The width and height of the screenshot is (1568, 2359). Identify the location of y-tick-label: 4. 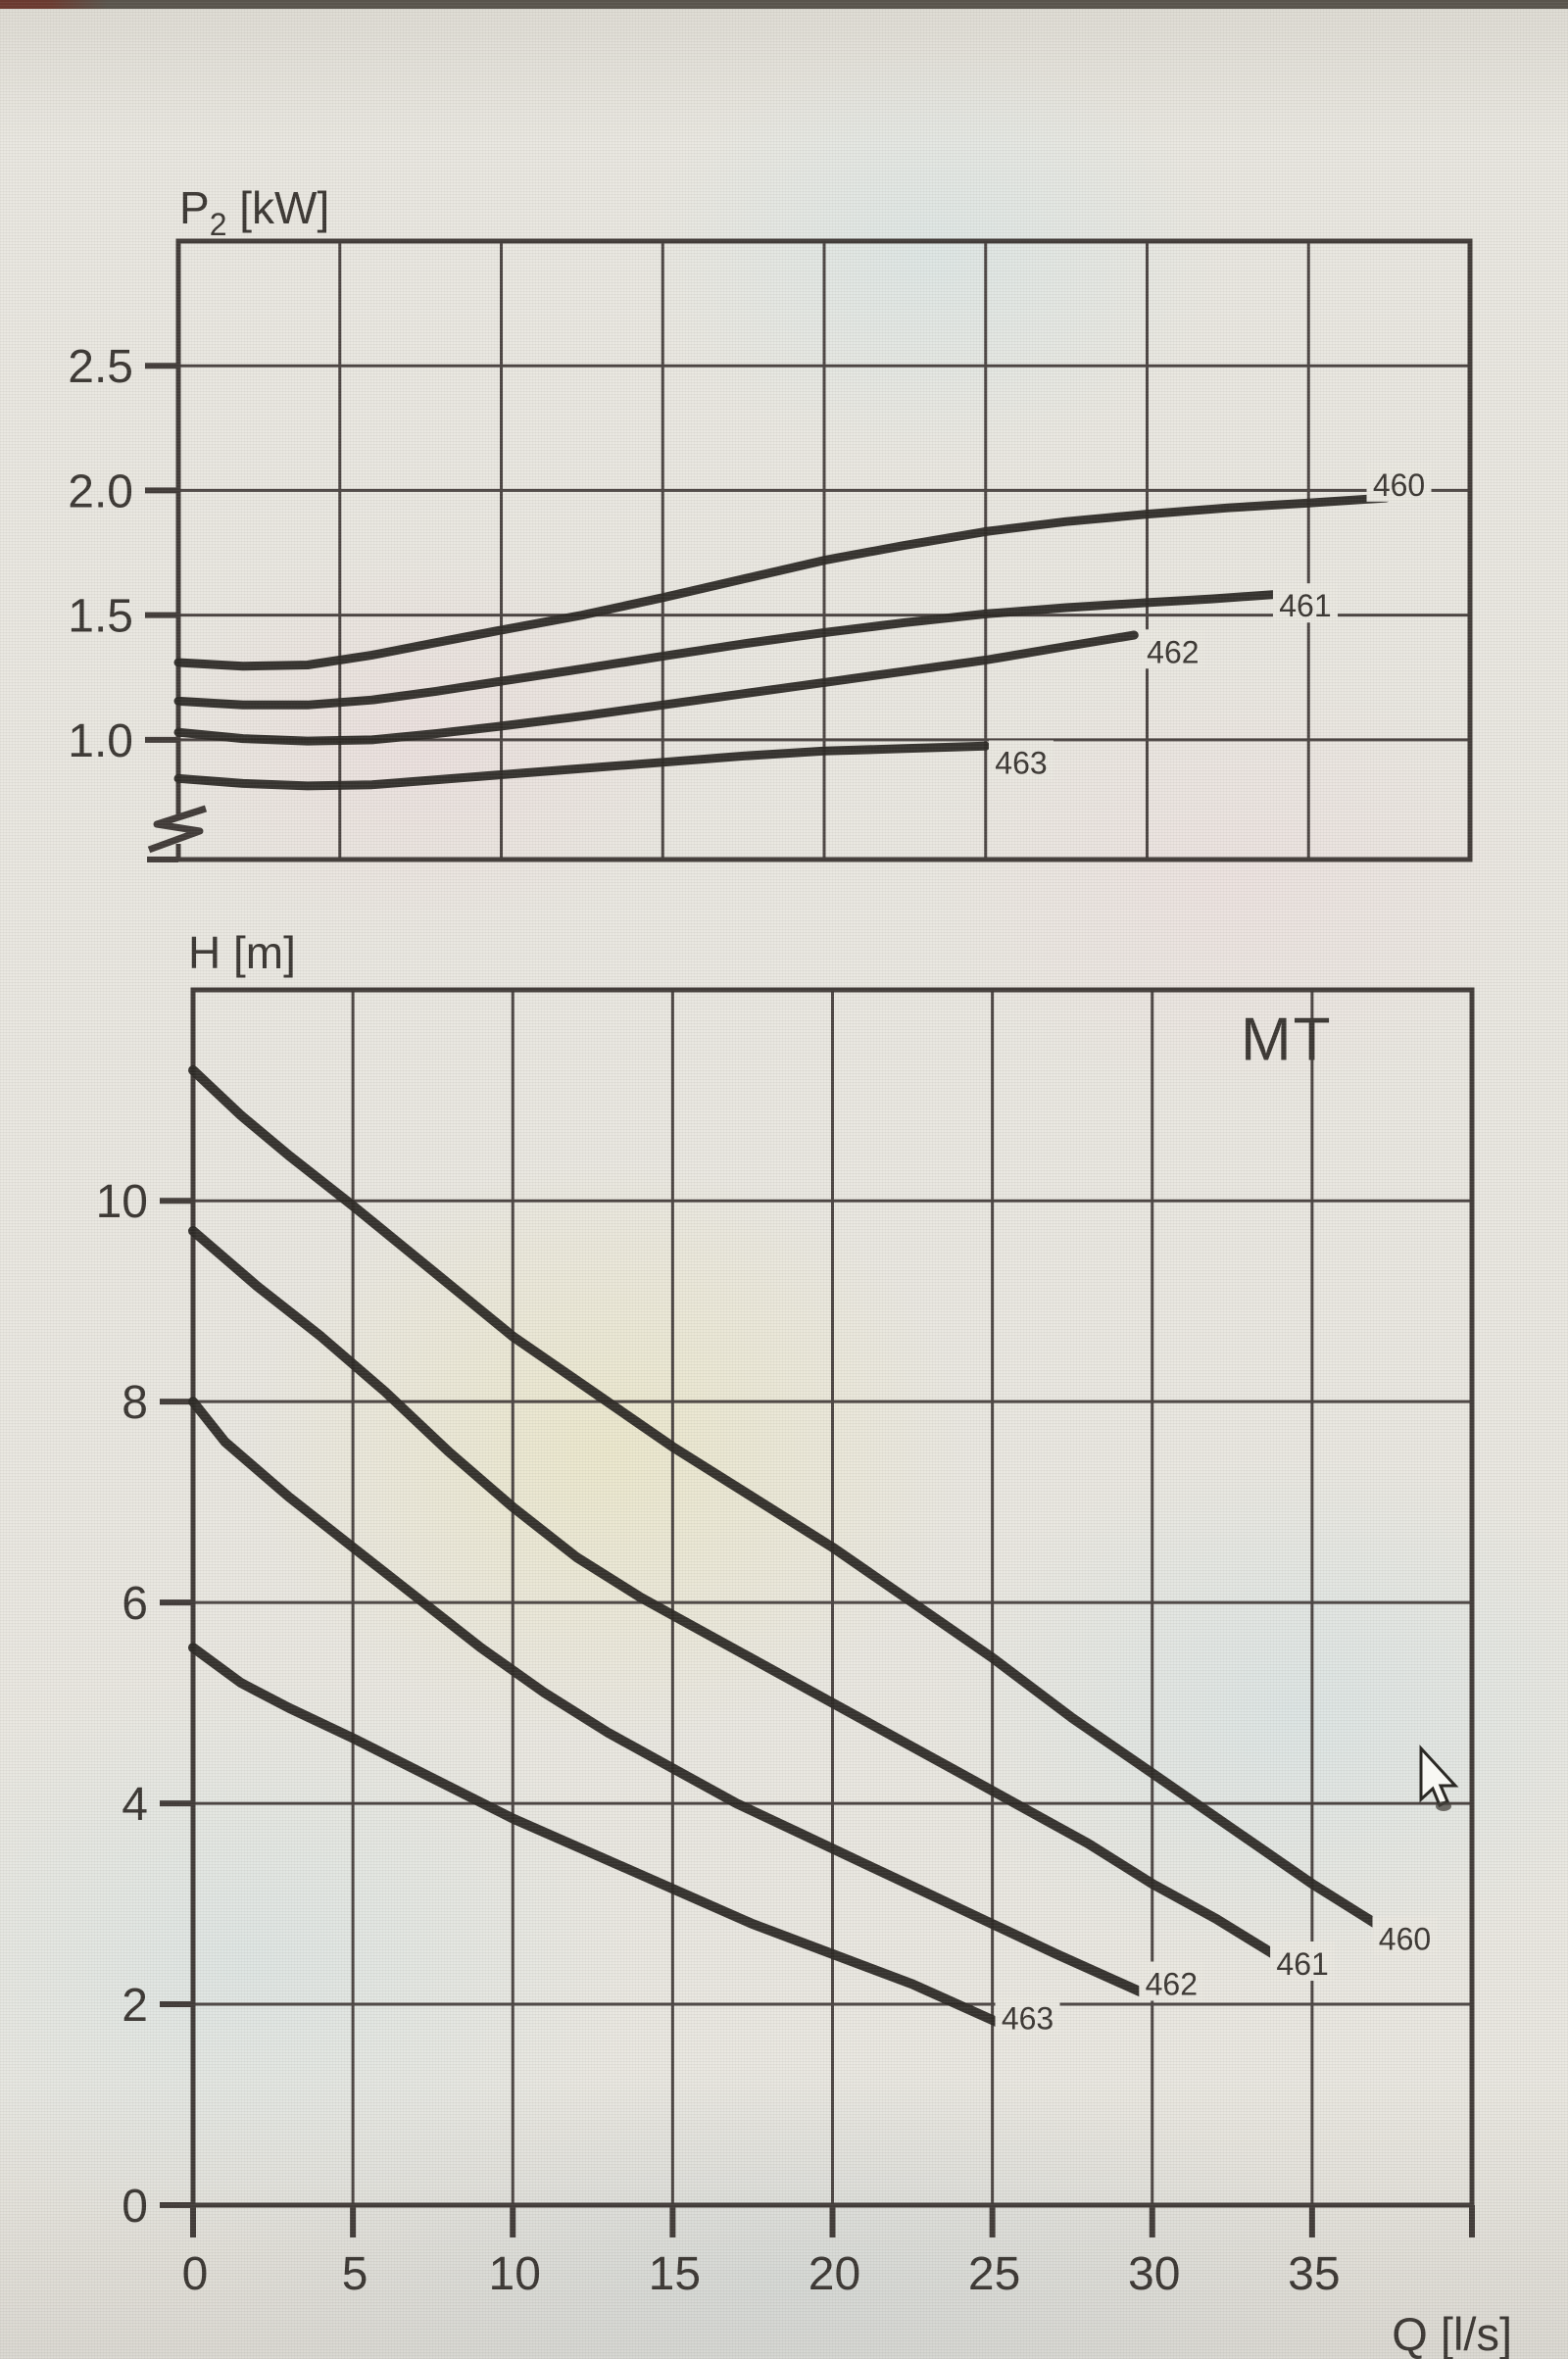
(135, 1805).